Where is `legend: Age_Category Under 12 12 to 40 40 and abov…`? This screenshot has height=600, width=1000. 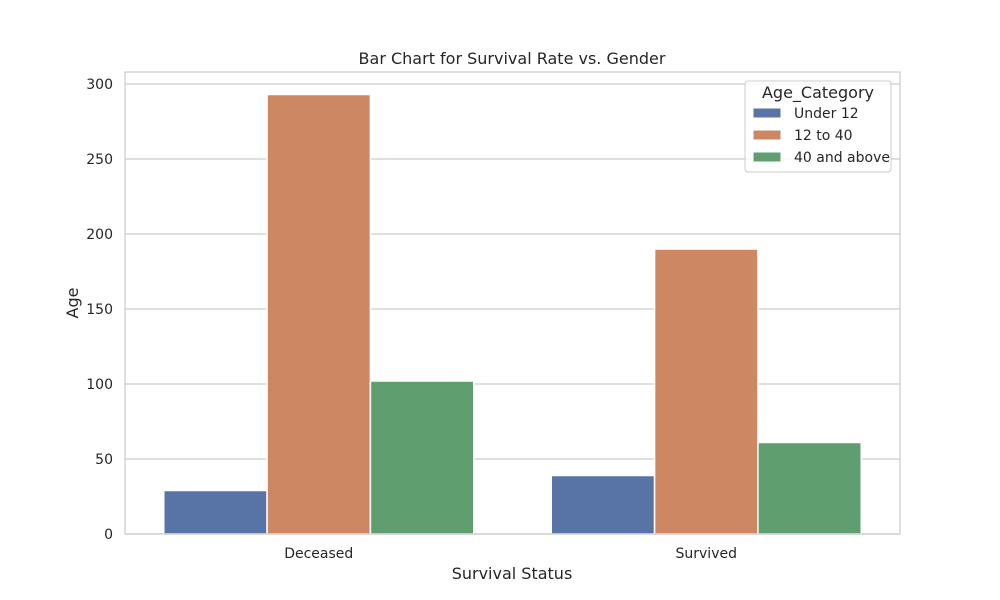 legend: Age_Category Under 12 12 to 40 40 and abov… is located at coordinates (818, 126).